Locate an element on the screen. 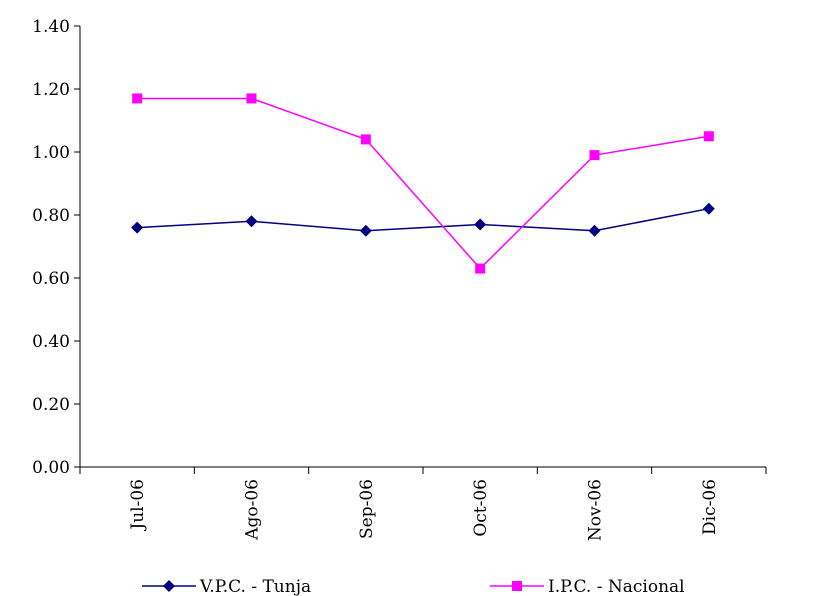 The image size is (817, 596). x-tick-label: Oct-06 is located at coordinates (481, 508).